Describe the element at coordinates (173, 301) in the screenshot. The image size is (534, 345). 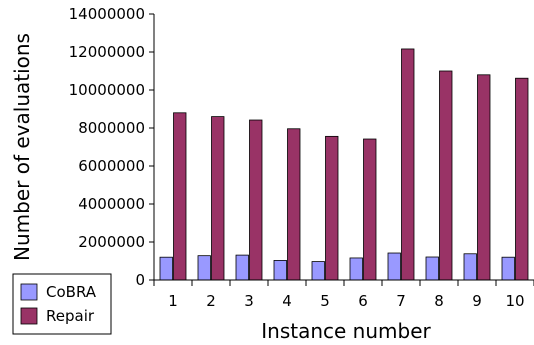
I see `x-tick-label: 1` at that location.